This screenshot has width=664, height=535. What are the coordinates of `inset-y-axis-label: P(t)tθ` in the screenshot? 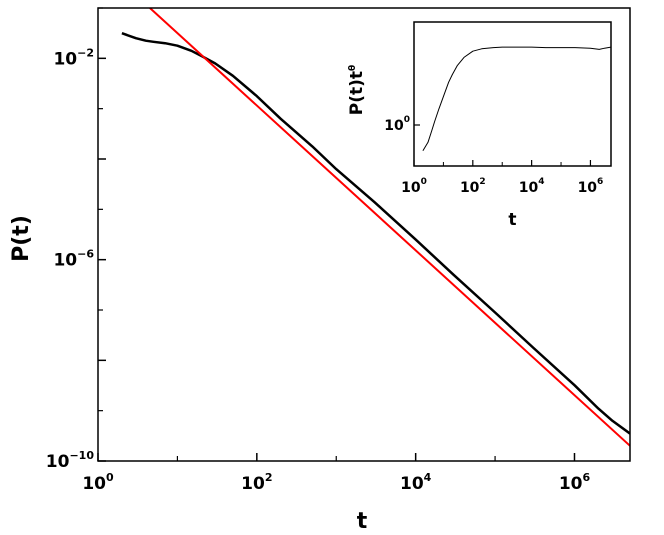 It's located at (357, 90).